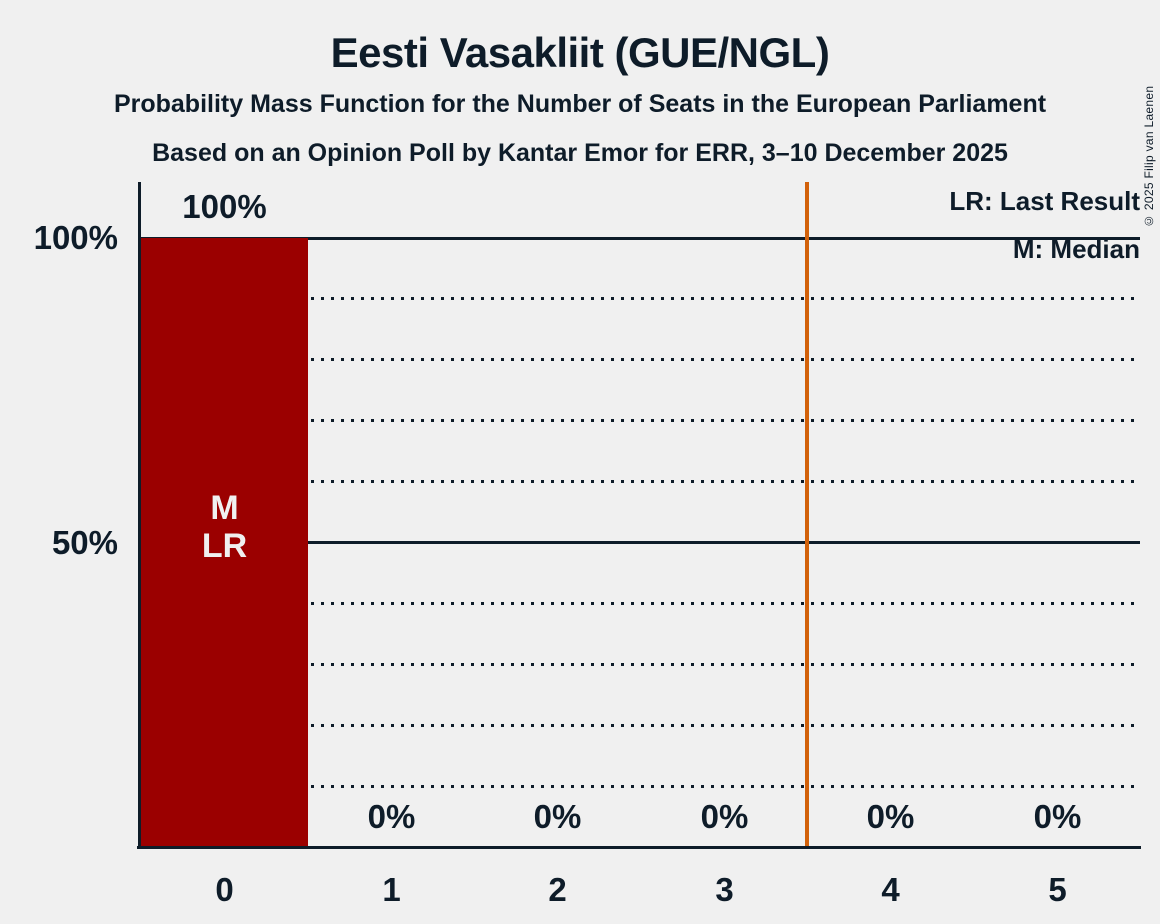  Describe the element at coordinates (1057, 816) in the screenshot. I see `bar-value-label-5: 0%` at that location.